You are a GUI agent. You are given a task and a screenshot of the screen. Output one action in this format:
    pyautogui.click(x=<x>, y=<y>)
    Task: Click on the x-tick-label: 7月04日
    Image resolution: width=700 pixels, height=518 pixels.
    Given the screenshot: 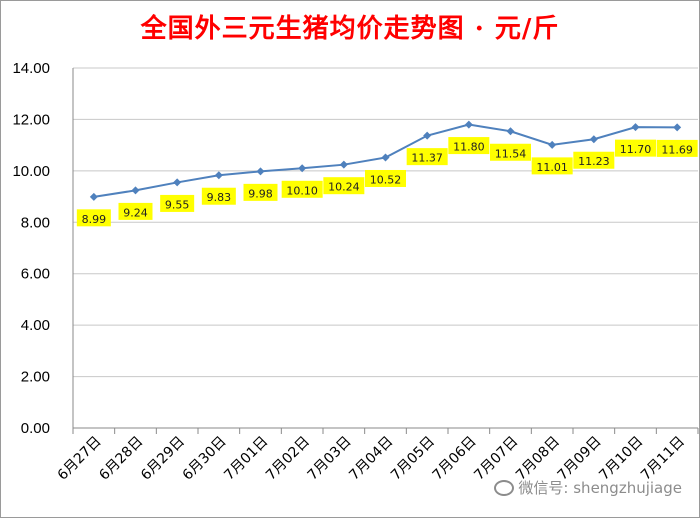 What is the action you would take?
    pyautogui.click(x=371, y=459)
    